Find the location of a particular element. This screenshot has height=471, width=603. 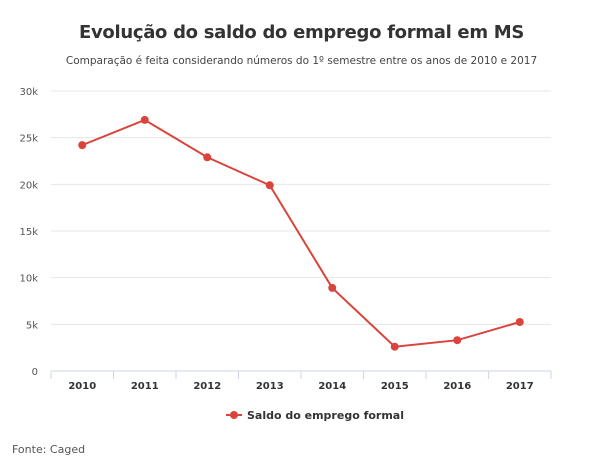

y-tick-label: 15k is located at coordinates (28, 232).